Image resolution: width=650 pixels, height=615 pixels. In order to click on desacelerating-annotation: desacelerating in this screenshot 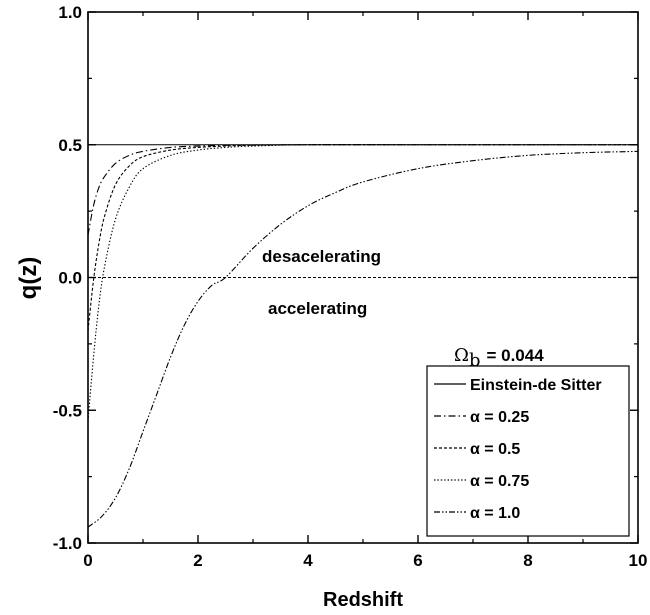, I will do `click(321, 256)`.